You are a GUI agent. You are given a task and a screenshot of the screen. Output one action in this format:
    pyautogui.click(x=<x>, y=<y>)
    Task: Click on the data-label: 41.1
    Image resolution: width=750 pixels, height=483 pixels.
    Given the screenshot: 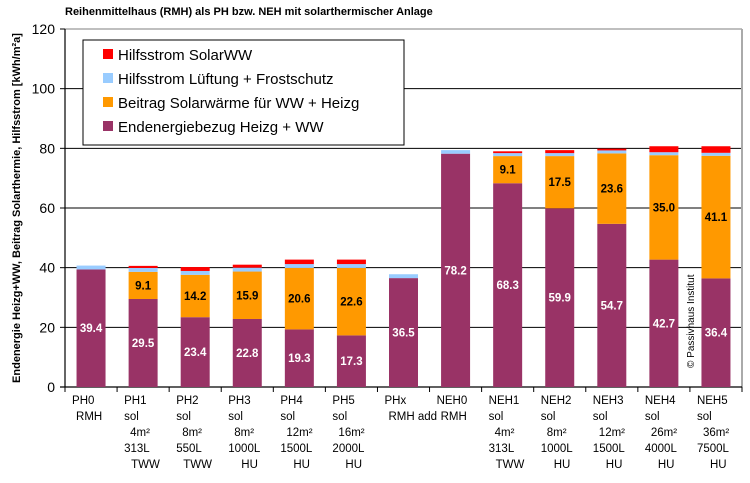 What is the action you would take?
    pyautogui.click(x=716, y=218)
    